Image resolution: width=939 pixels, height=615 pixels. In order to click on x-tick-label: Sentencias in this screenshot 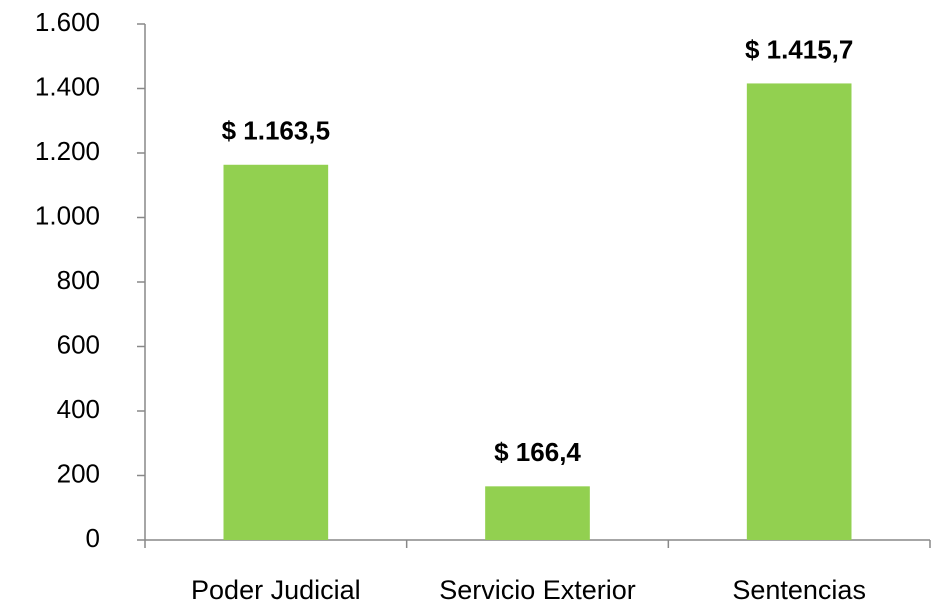, I will do `click(799, 590)`.